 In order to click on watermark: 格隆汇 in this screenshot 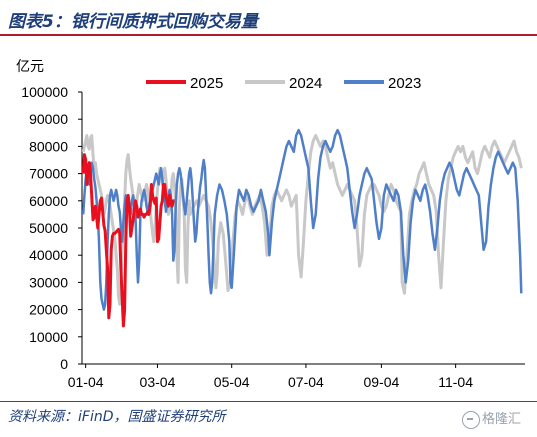, I will do `click(491, 418)`.